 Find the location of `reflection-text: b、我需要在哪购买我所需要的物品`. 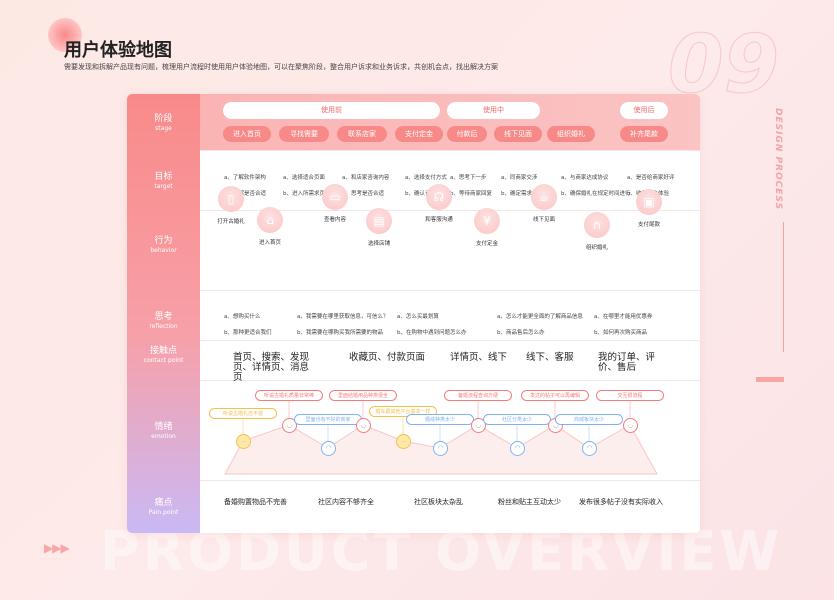

reflection-text: b、我需要在哪购买我所需要的物品 is located at coordinates (340, 333).